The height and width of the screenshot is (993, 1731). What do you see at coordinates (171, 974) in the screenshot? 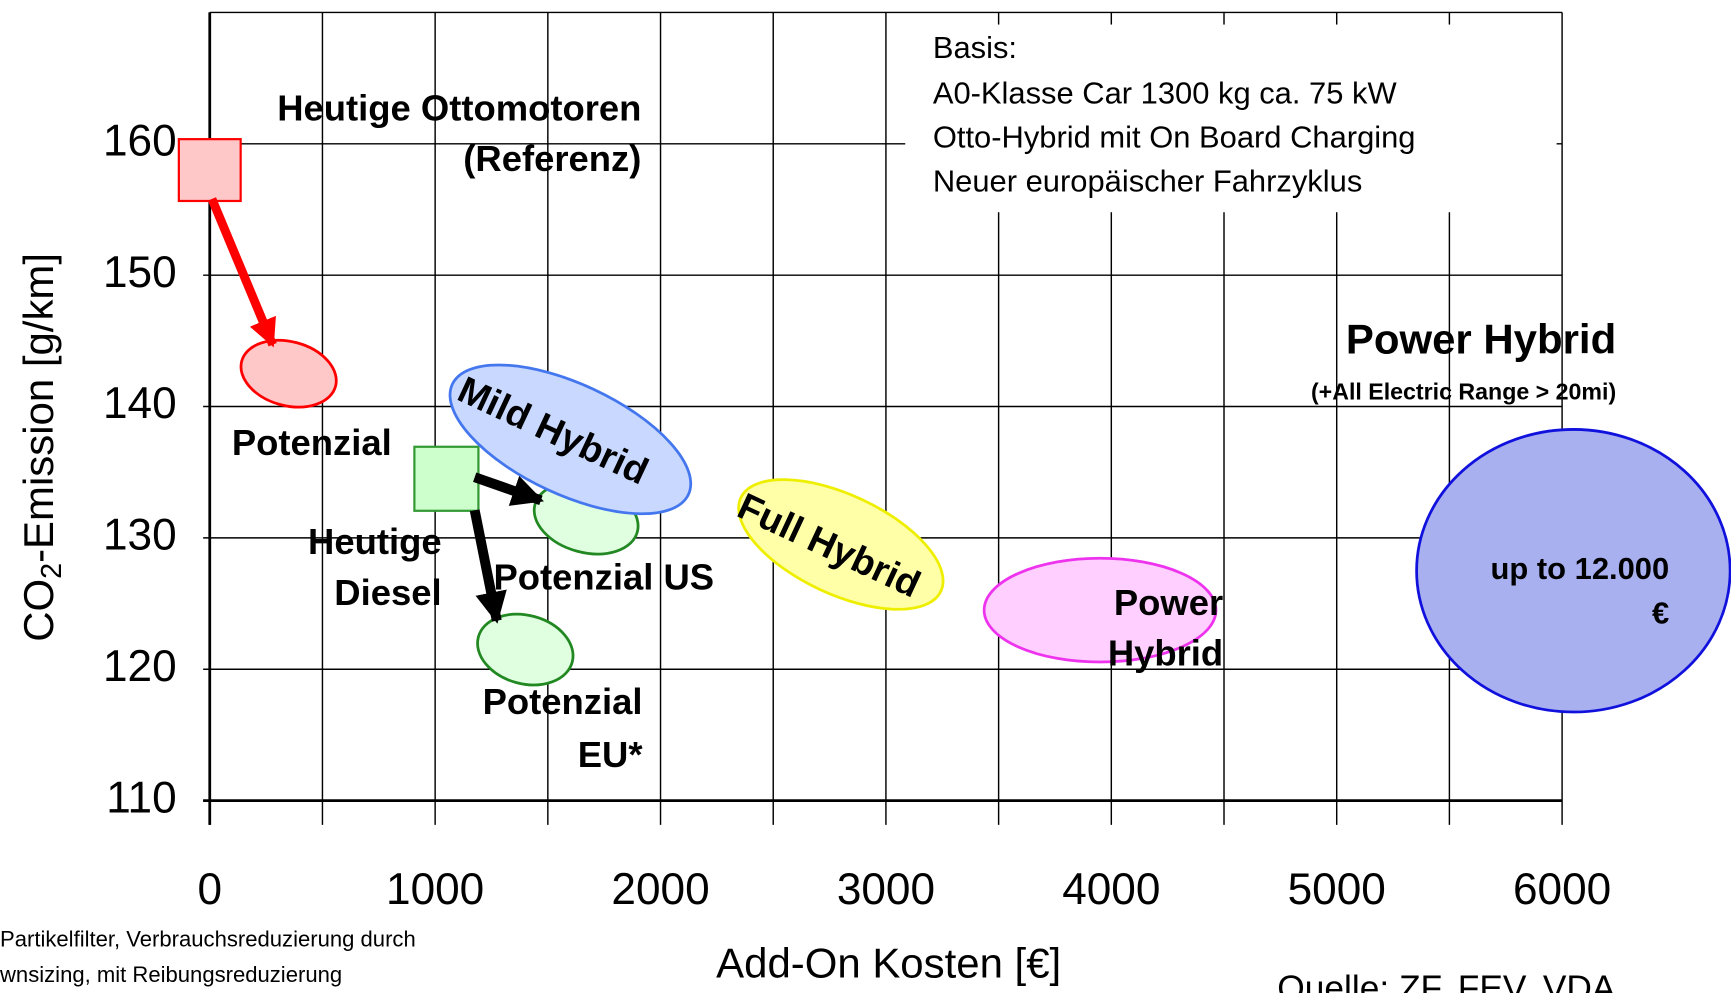
I see `footnote: wnsizing, mit Reibungsreduzierung` at bounding box center [171, 974].